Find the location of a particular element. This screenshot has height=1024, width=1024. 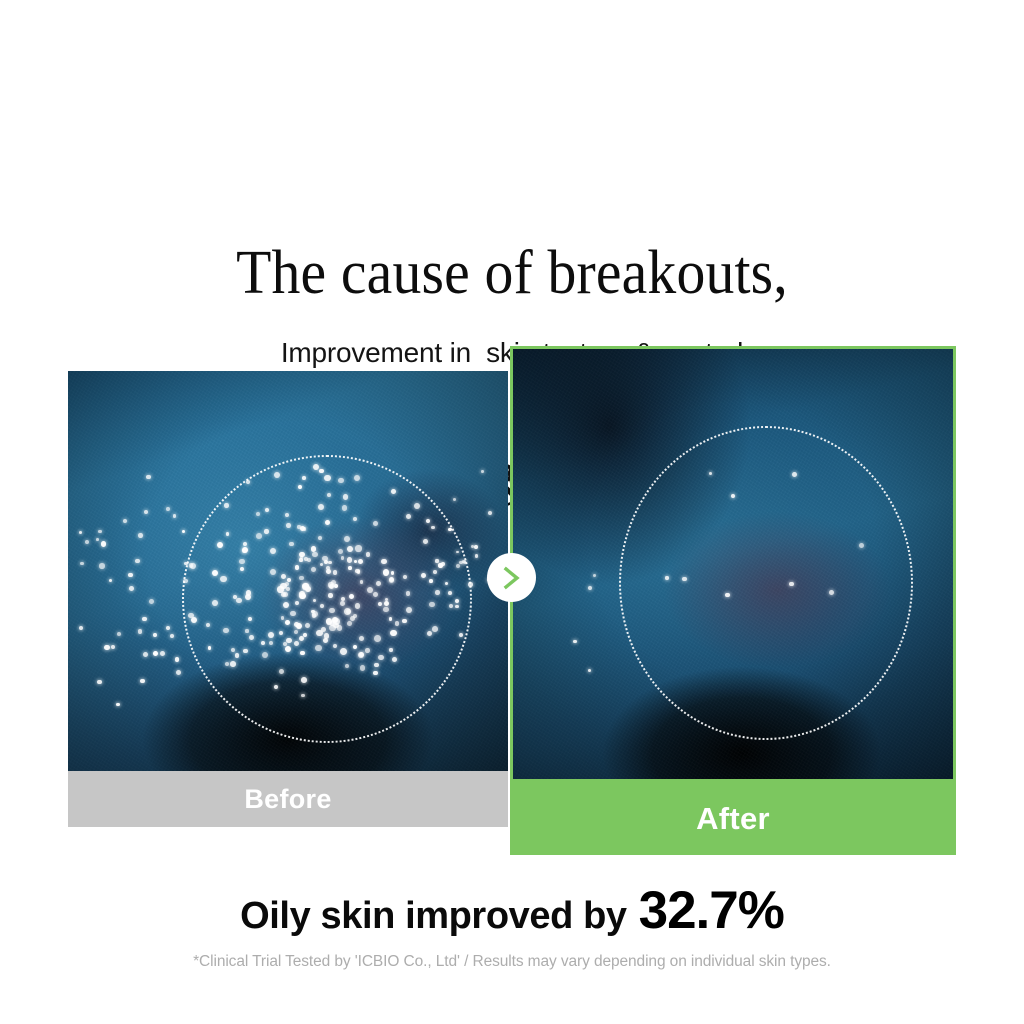

after-label: After is located at coordinates (733, 818).